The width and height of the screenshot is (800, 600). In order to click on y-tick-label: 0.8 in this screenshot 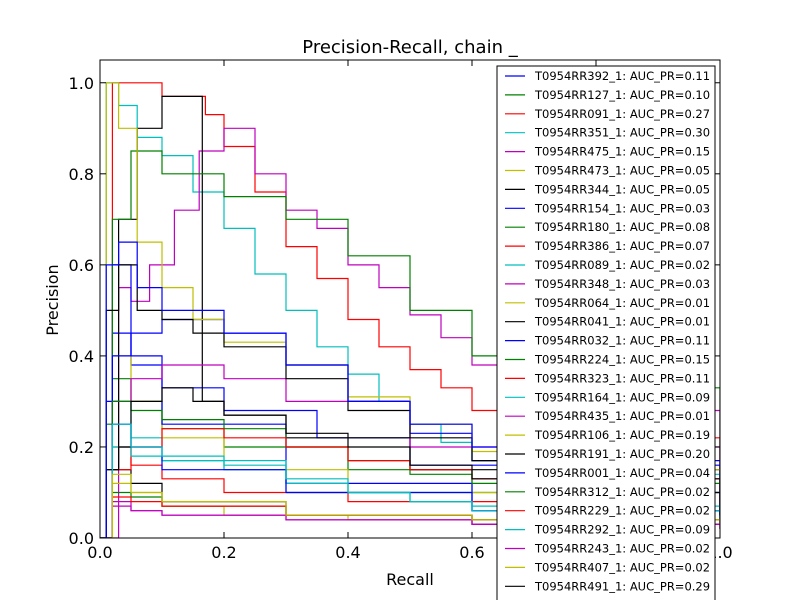, I will do `click(81, 174)`.